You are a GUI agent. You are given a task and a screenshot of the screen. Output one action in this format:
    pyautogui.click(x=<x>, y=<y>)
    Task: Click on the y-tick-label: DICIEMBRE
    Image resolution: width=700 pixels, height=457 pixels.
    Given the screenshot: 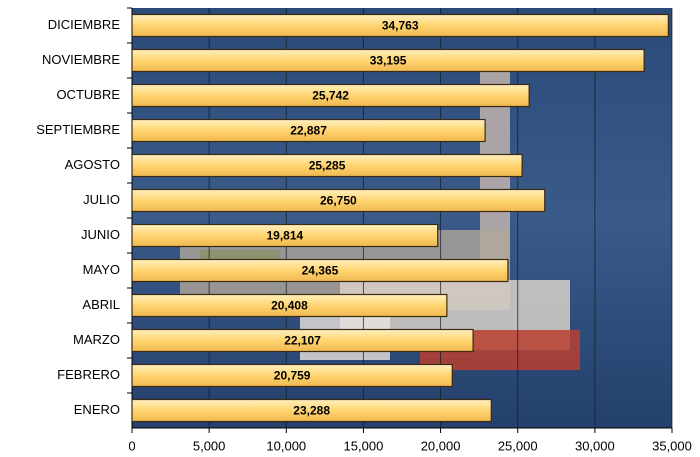 What is the action you would take?
    pyautogui.click(x=84, y=24)
    